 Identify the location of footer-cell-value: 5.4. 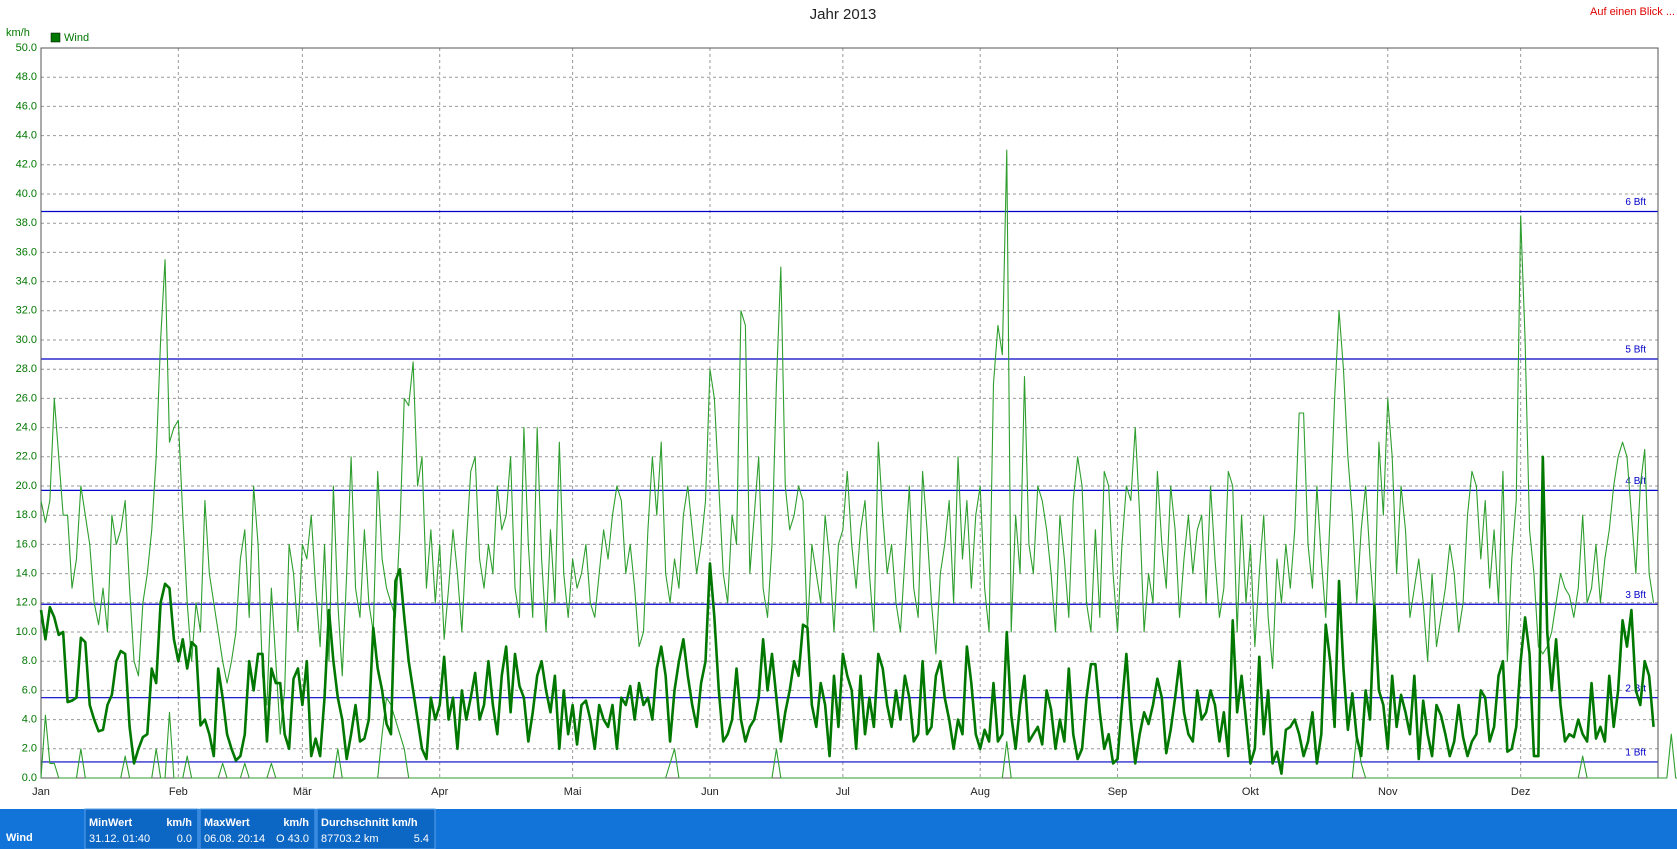
(421, 839).